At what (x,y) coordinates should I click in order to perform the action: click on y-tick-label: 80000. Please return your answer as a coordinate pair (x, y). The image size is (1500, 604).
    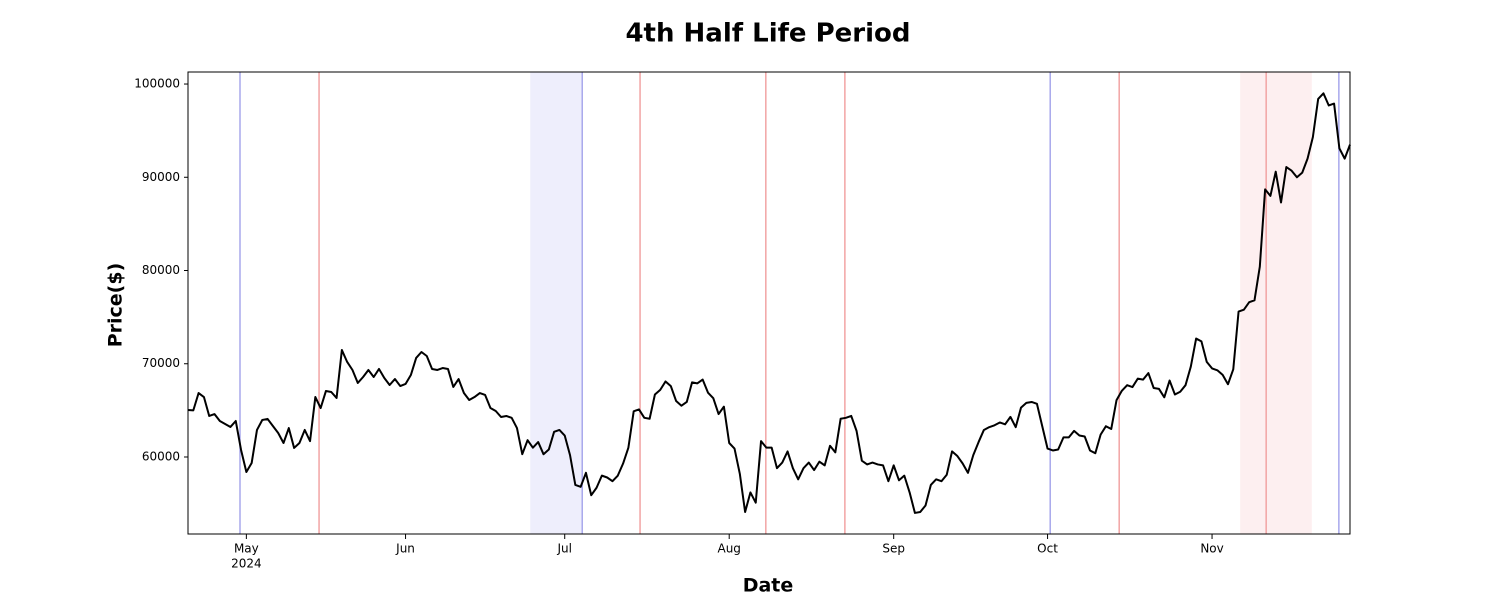
    Looking at the image, I should click on (161, 270).